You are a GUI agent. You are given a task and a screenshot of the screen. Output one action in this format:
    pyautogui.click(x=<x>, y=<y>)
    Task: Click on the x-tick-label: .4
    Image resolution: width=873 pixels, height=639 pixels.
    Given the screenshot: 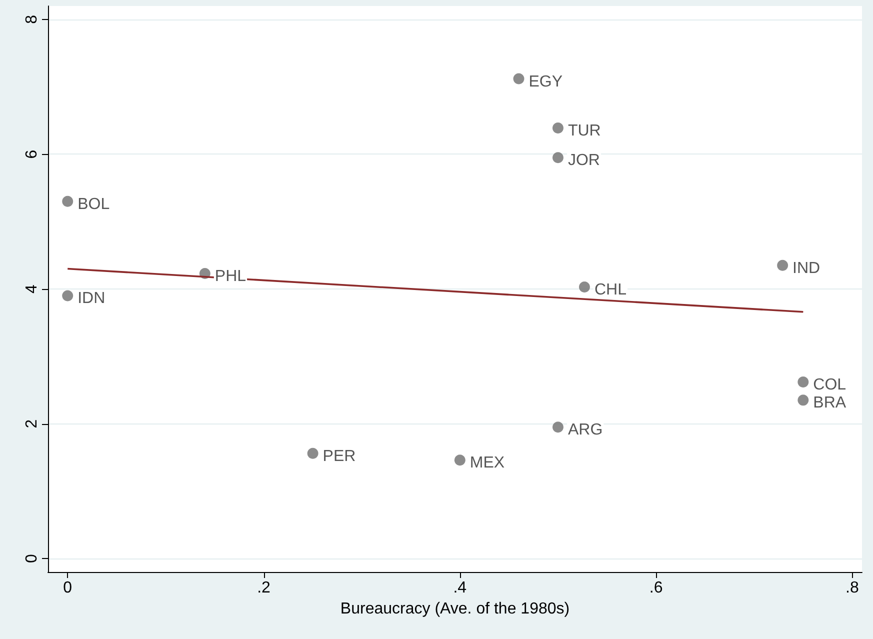 What is the action you would take?
    pyautogui.click(x=460, y=588)
    